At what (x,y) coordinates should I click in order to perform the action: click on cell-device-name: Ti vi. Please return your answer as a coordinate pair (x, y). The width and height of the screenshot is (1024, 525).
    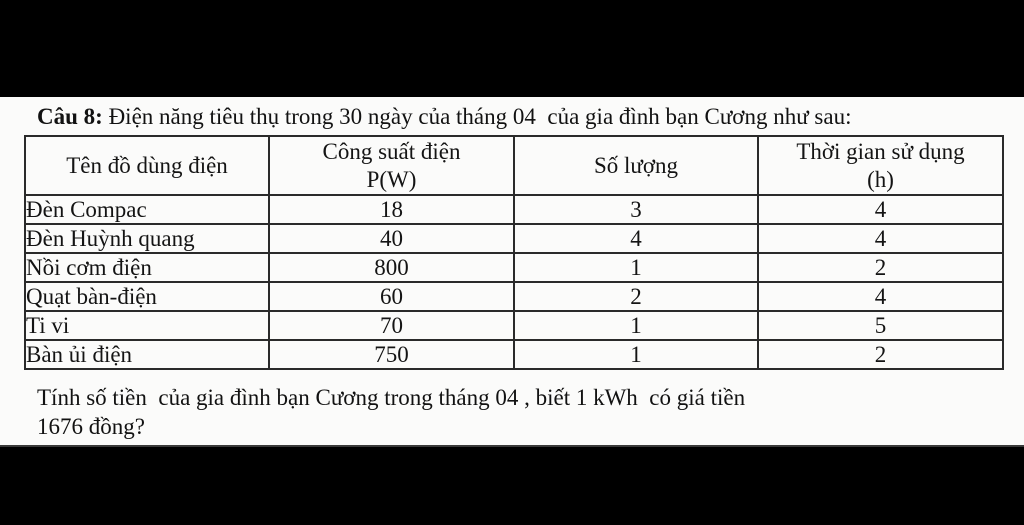
    Looking at the image, I should click on (147, 325).